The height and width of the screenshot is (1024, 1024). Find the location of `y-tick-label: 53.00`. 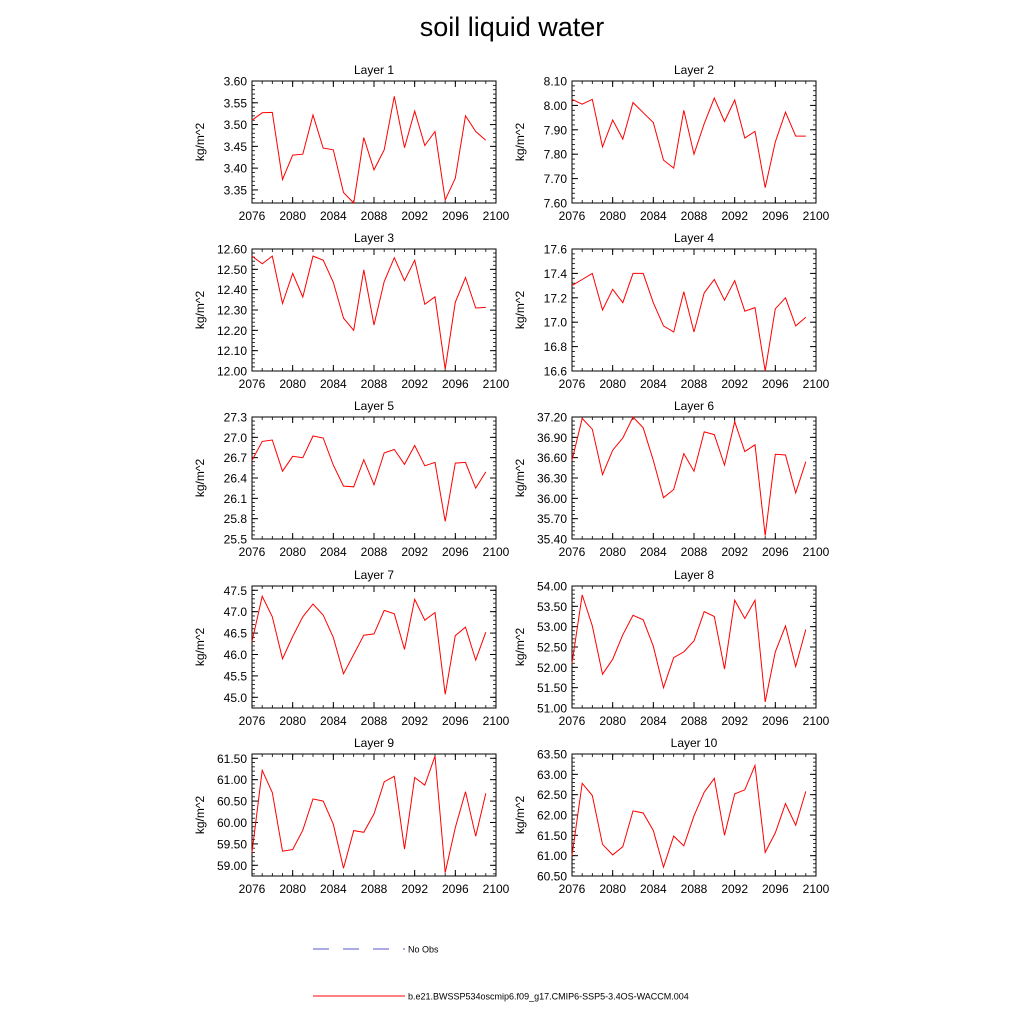

y-tick-label: 53.00 is located at coordinates (552, 627).